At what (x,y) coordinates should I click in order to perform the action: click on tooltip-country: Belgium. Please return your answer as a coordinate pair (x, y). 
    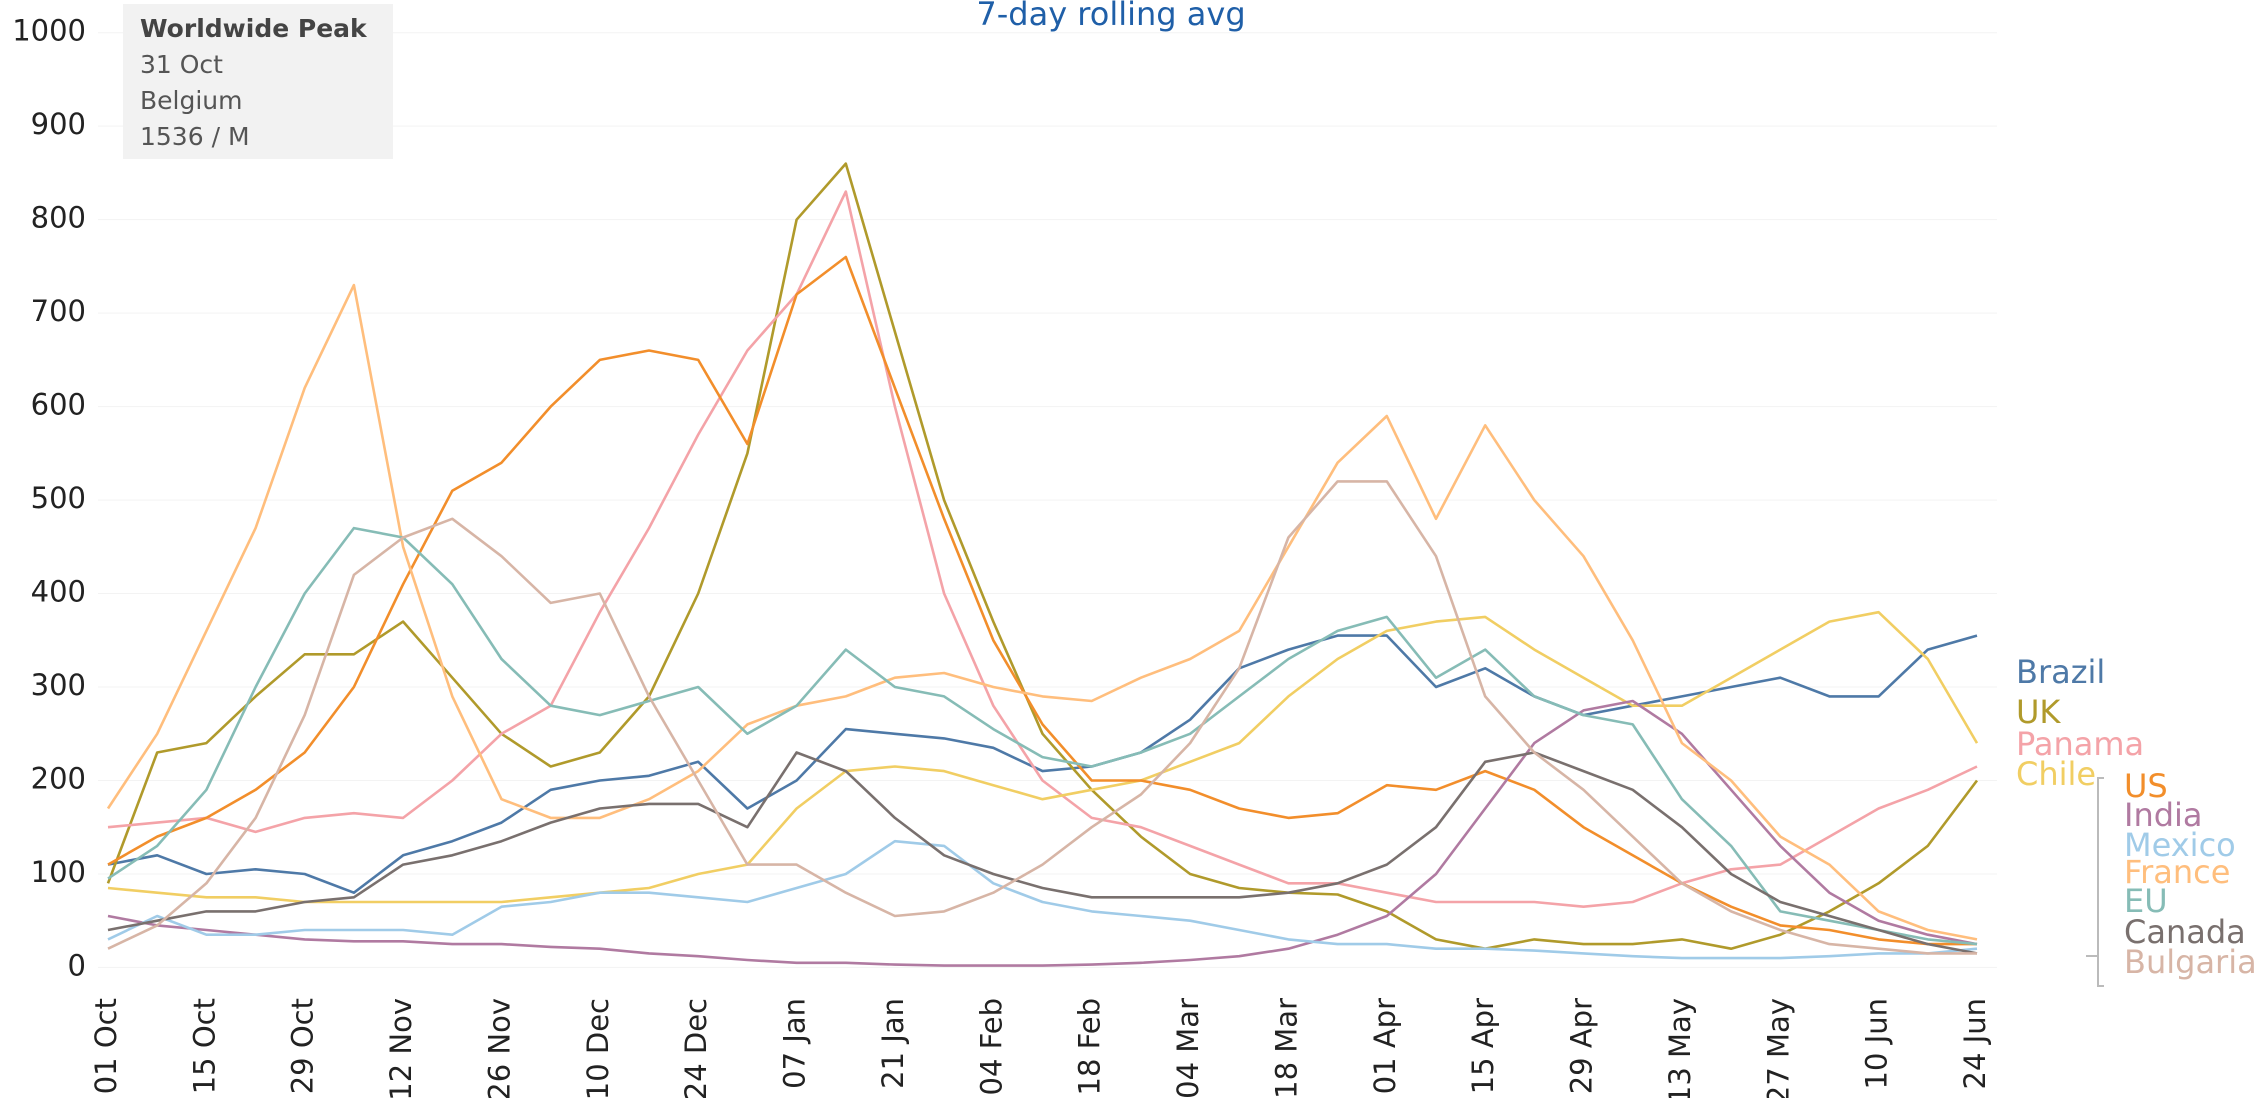
    Looking at the image, I should click on (191, 100).